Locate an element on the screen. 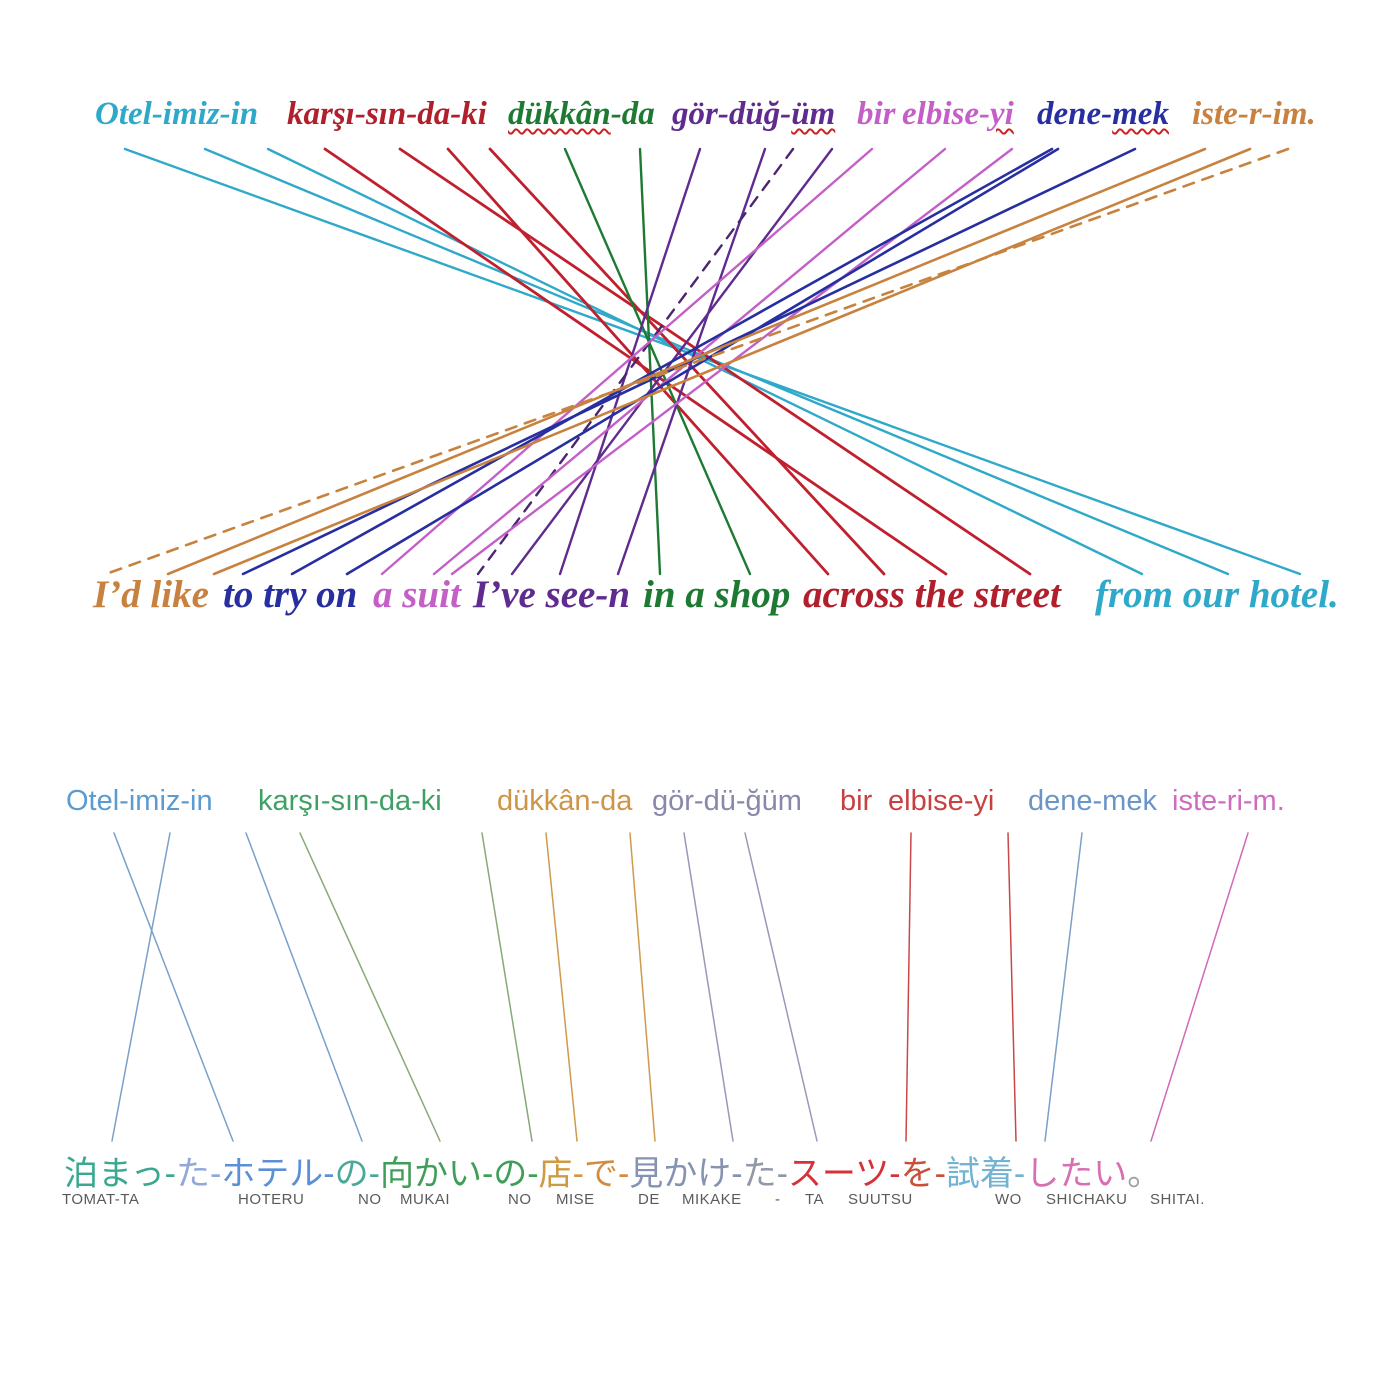 This screenshot has height=1400, width=1400. japanese-token: スーツ is located at coordinates (838, 1174).